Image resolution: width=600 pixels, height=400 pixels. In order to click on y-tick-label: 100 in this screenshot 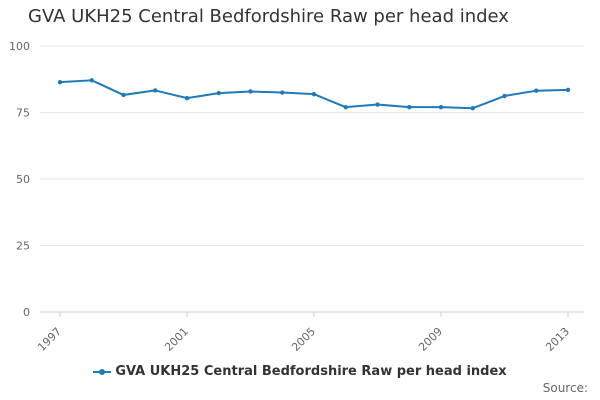, I will do `click(19, 46)`.